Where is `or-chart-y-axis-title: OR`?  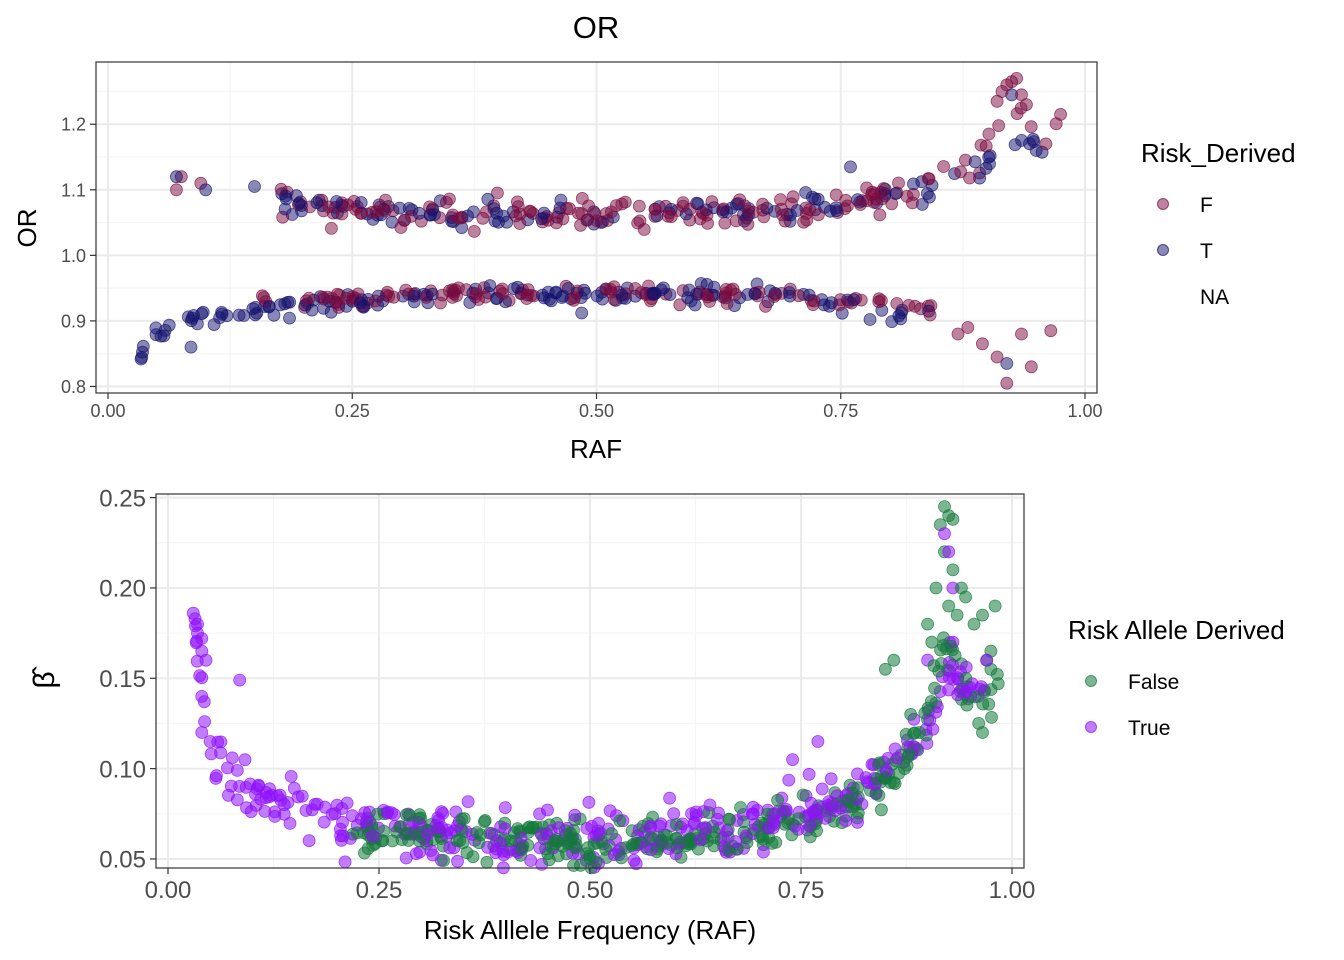 or-chart-y-axis-title: OR is located at coordinates (27, 228).